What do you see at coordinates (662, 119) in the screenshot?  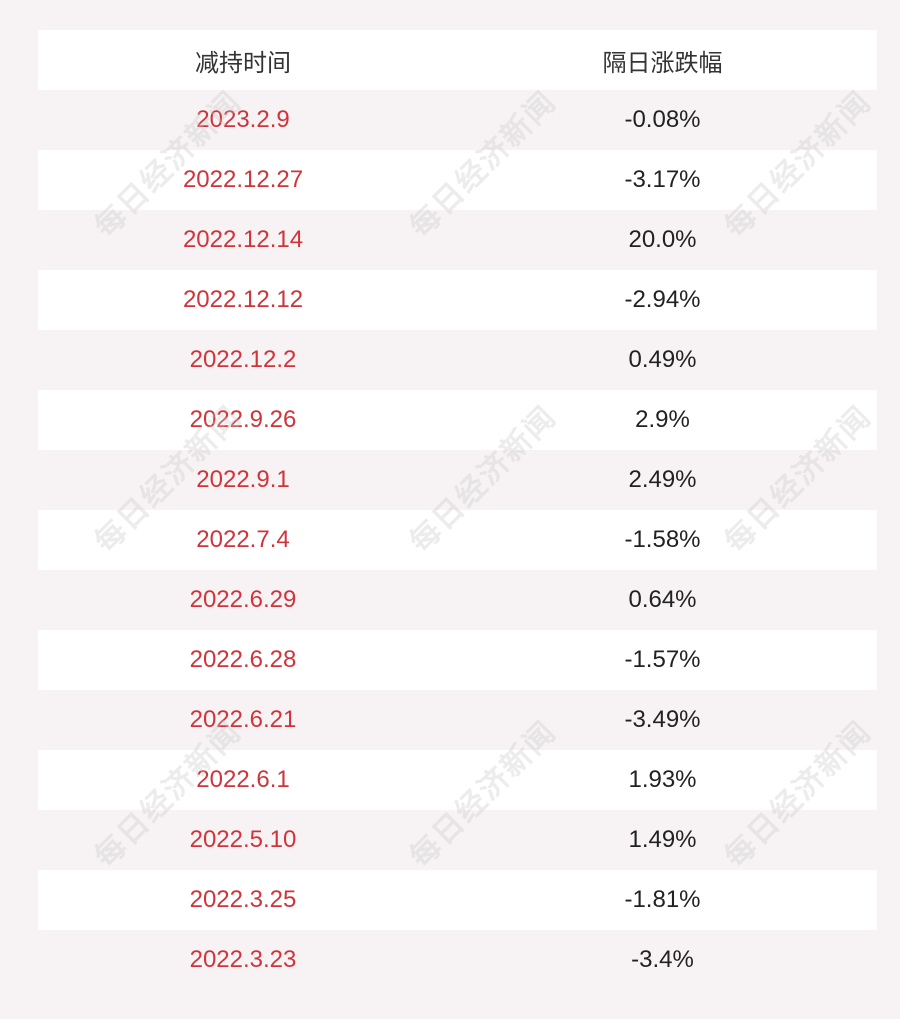 I see `row-change: -0.08%` at bounding box center [662, 119].